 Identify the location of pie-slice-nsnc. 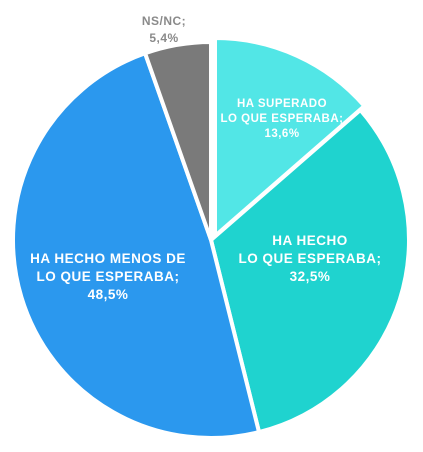
(178, 141).